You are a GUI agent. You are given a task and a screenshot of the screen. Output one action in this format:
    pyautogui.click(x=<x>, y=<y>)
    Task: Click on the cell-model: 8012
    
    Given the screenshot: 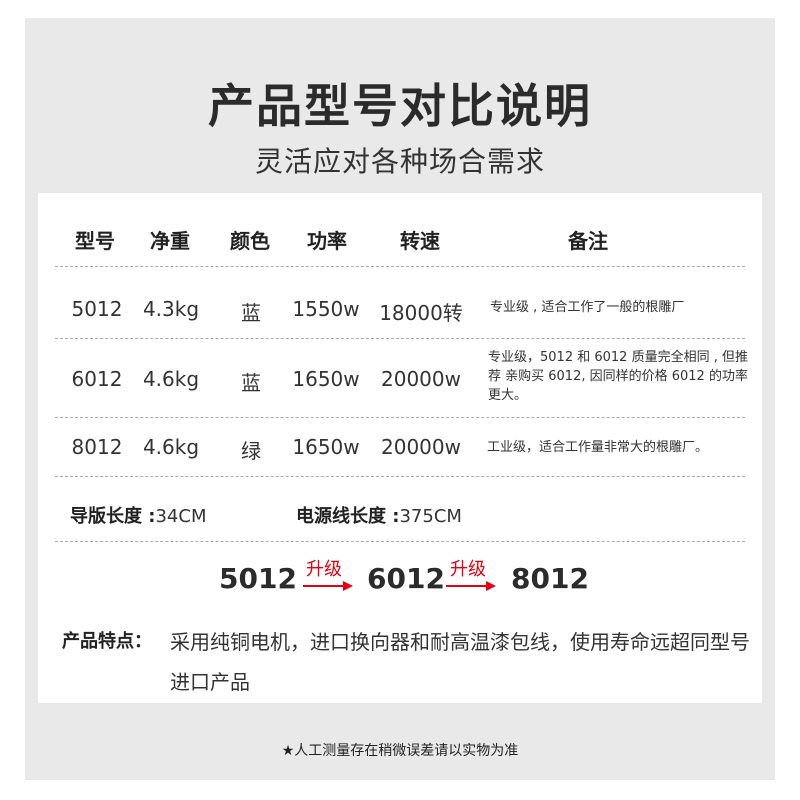 What is the action you would take?
    pyautogui.click(x=97, y=447)
    